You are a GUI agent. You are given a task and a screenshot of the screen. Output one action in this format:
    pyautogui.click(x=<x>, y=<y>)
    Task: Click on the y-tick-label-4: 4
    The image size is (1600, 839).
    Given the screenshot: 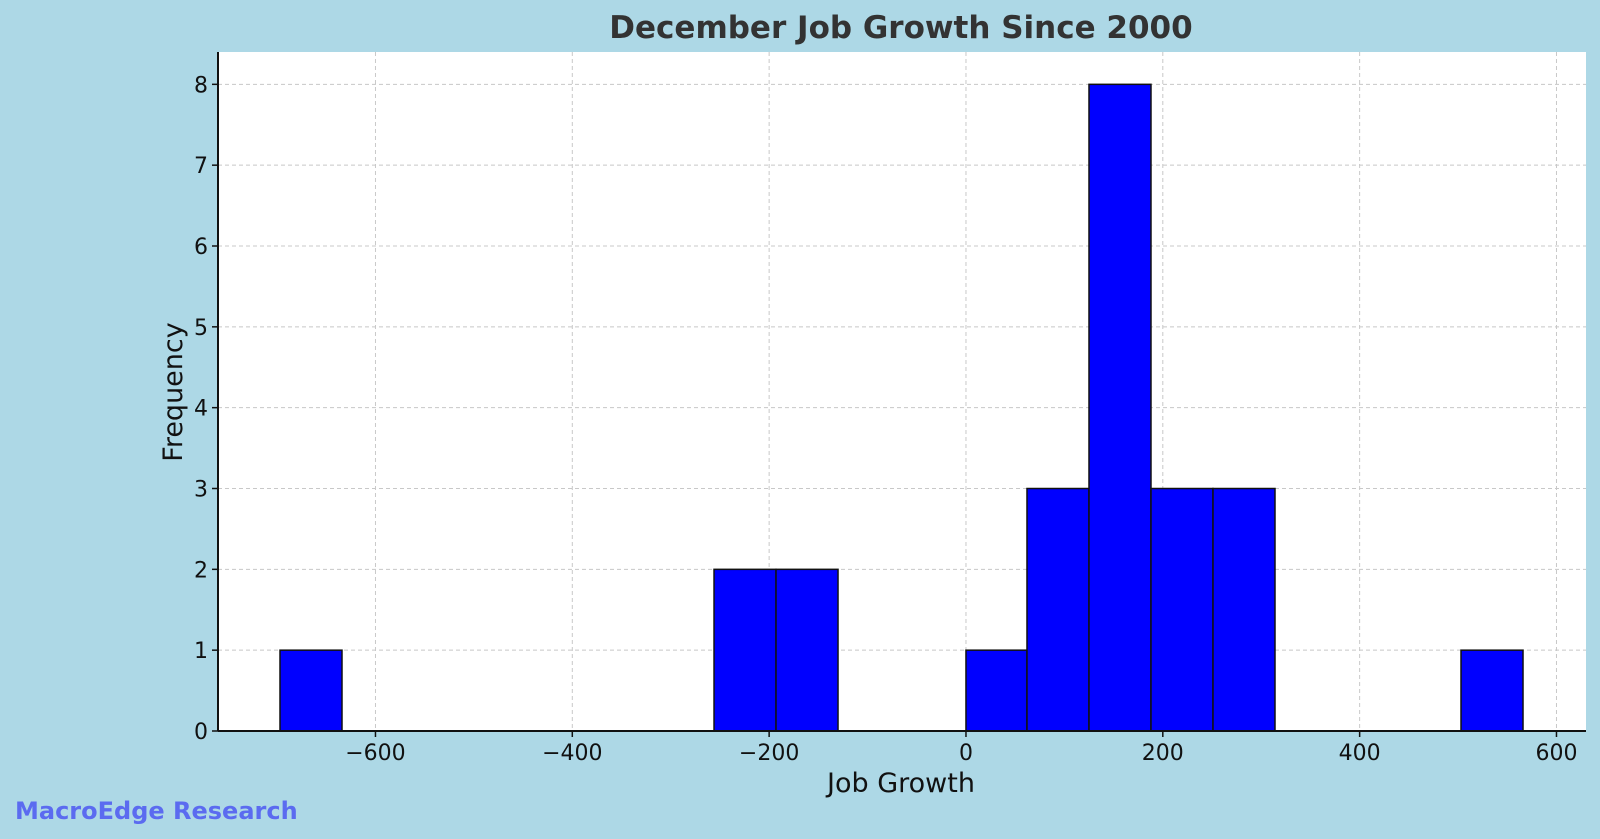 What is the action you would take?
    pyautogui.click(x=201, y=409)
    